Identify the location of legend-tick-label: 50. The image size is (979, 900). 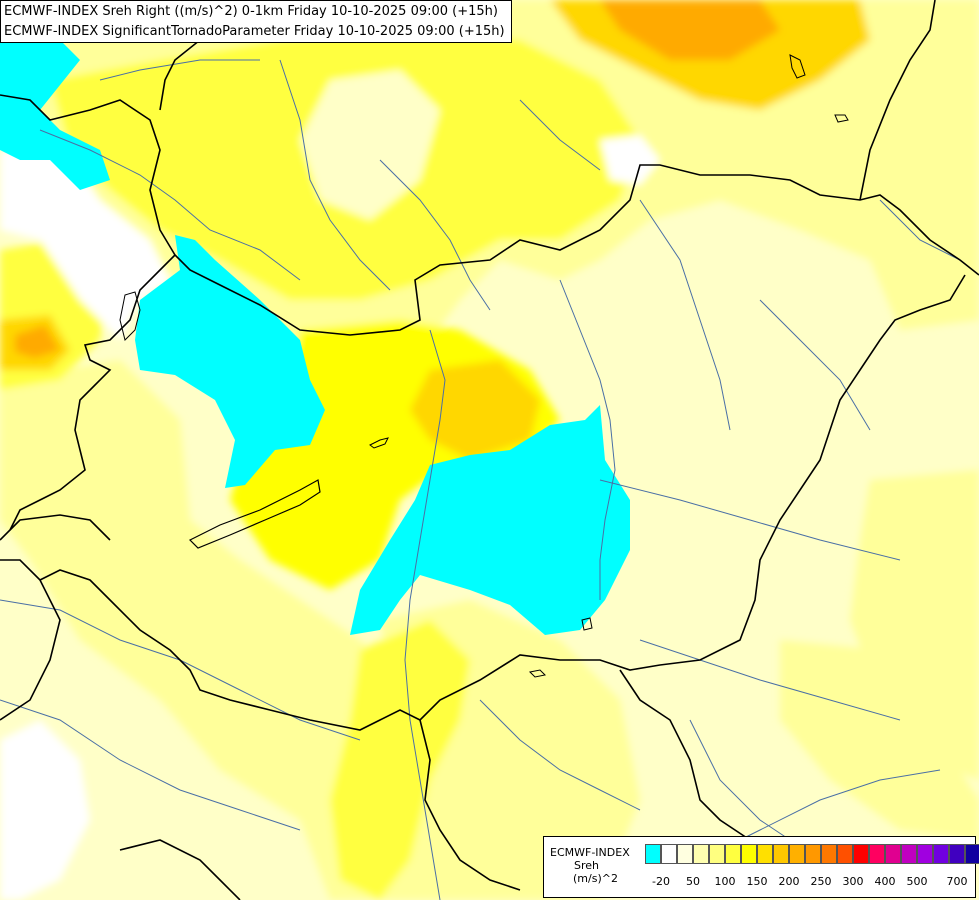
(693, 881).